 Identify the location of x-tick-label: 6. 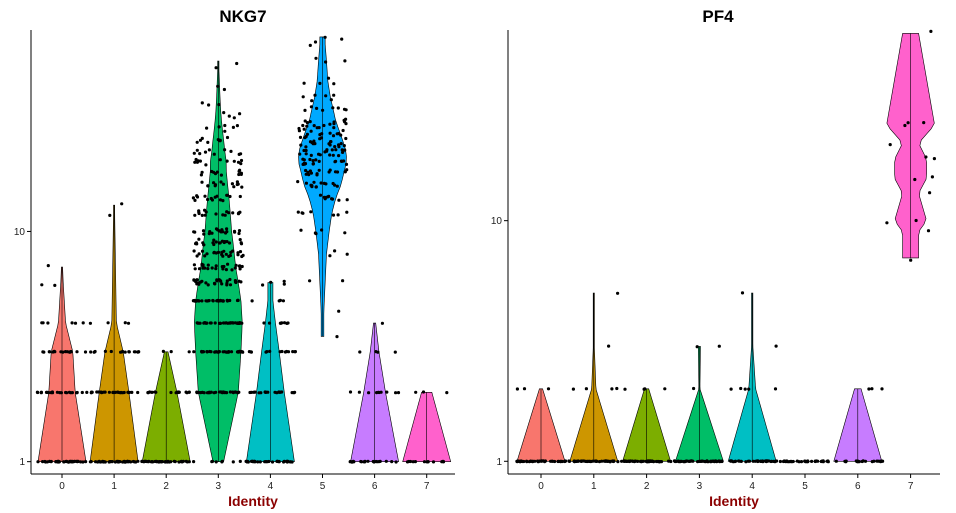
(375, 486).